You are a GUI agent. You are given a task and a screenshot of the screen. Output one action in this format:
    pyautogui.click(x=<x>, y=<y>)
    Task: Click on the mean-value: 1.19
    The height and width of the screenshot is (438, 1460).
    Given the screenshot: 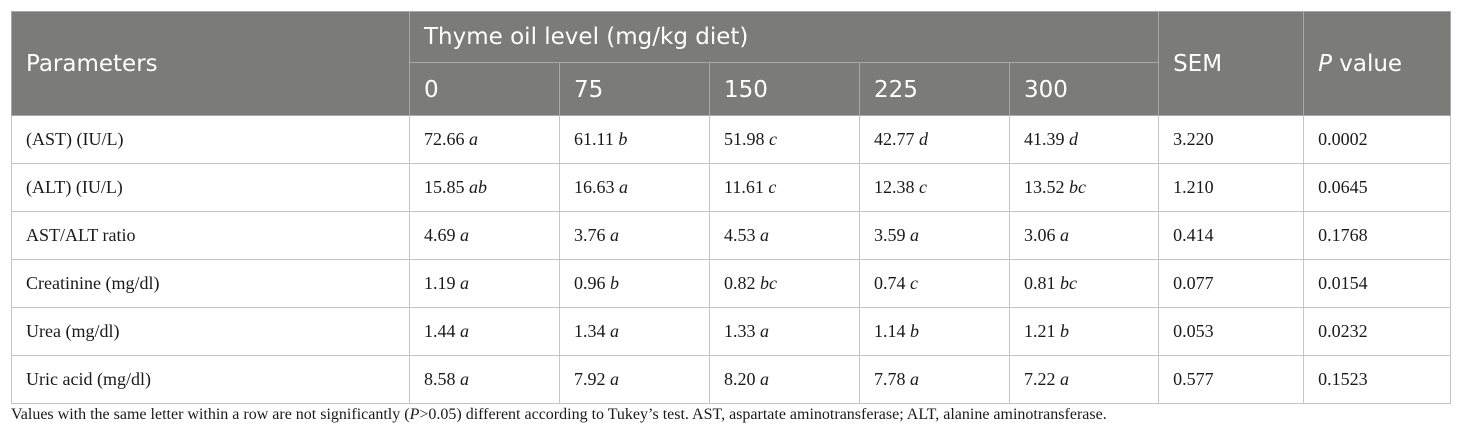 What is the action you would take?
    pyautogui.click(x=440, y=283)
    